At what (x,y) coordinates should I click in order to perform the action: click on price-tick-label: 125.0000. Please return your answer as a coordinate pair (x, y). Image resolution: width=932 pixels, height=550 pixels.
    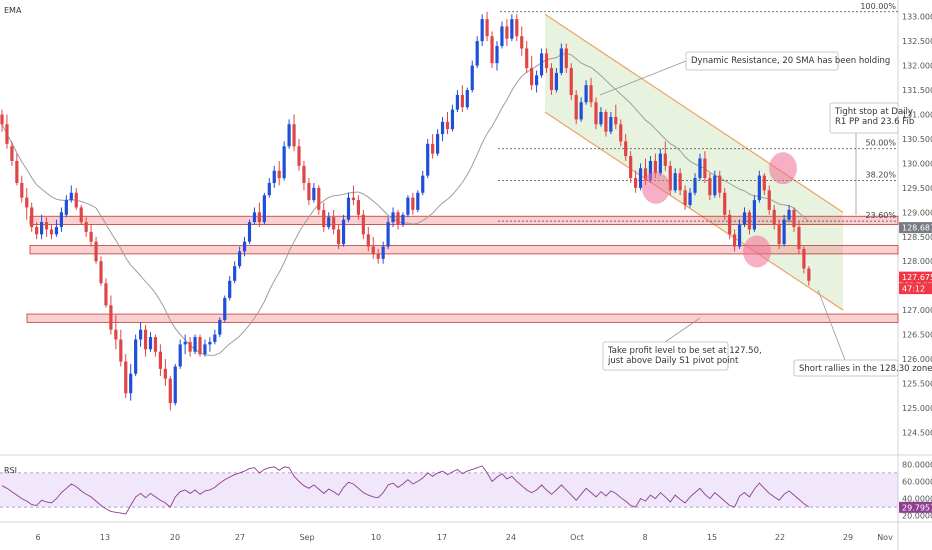
    Looking at the image, I should click on (917, 408).